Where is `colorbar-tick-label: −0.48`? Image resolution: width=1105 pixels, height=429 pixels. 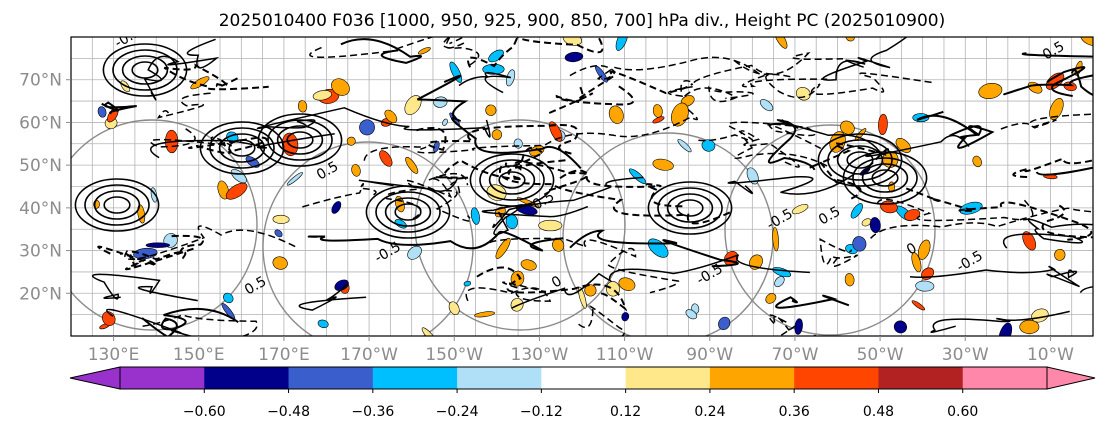 colorbar-tick-label: −0.48 is located at coordinates (288, 412).